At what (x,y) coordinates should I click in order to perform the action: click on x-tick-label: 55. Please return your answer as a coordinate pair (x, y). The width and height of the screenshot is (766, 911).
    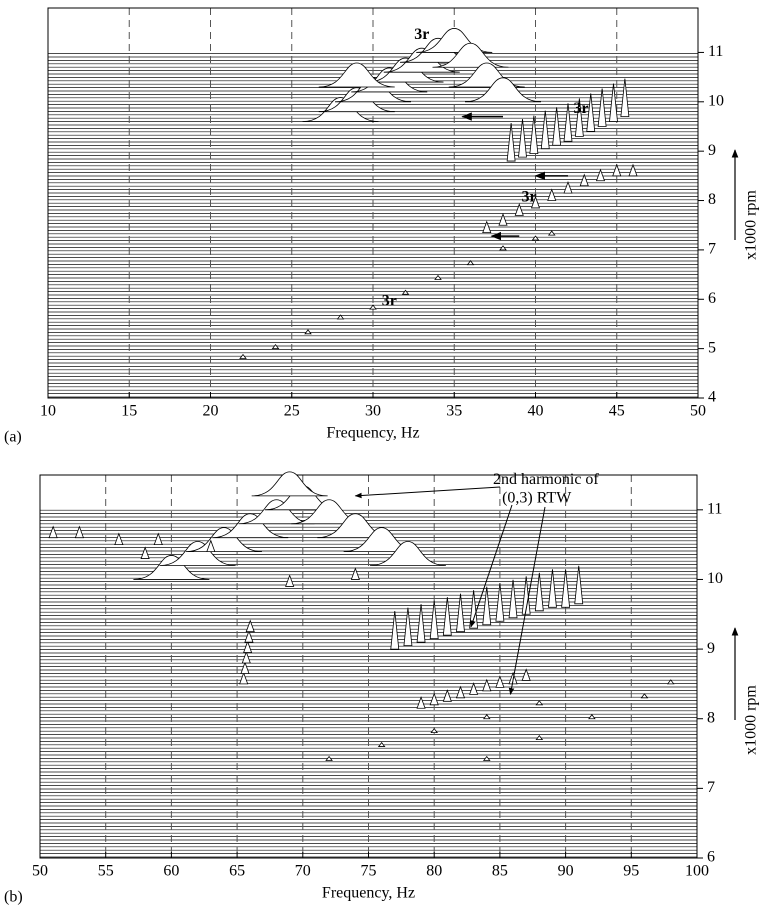
    Looking at the image, I should click on (106, 871).